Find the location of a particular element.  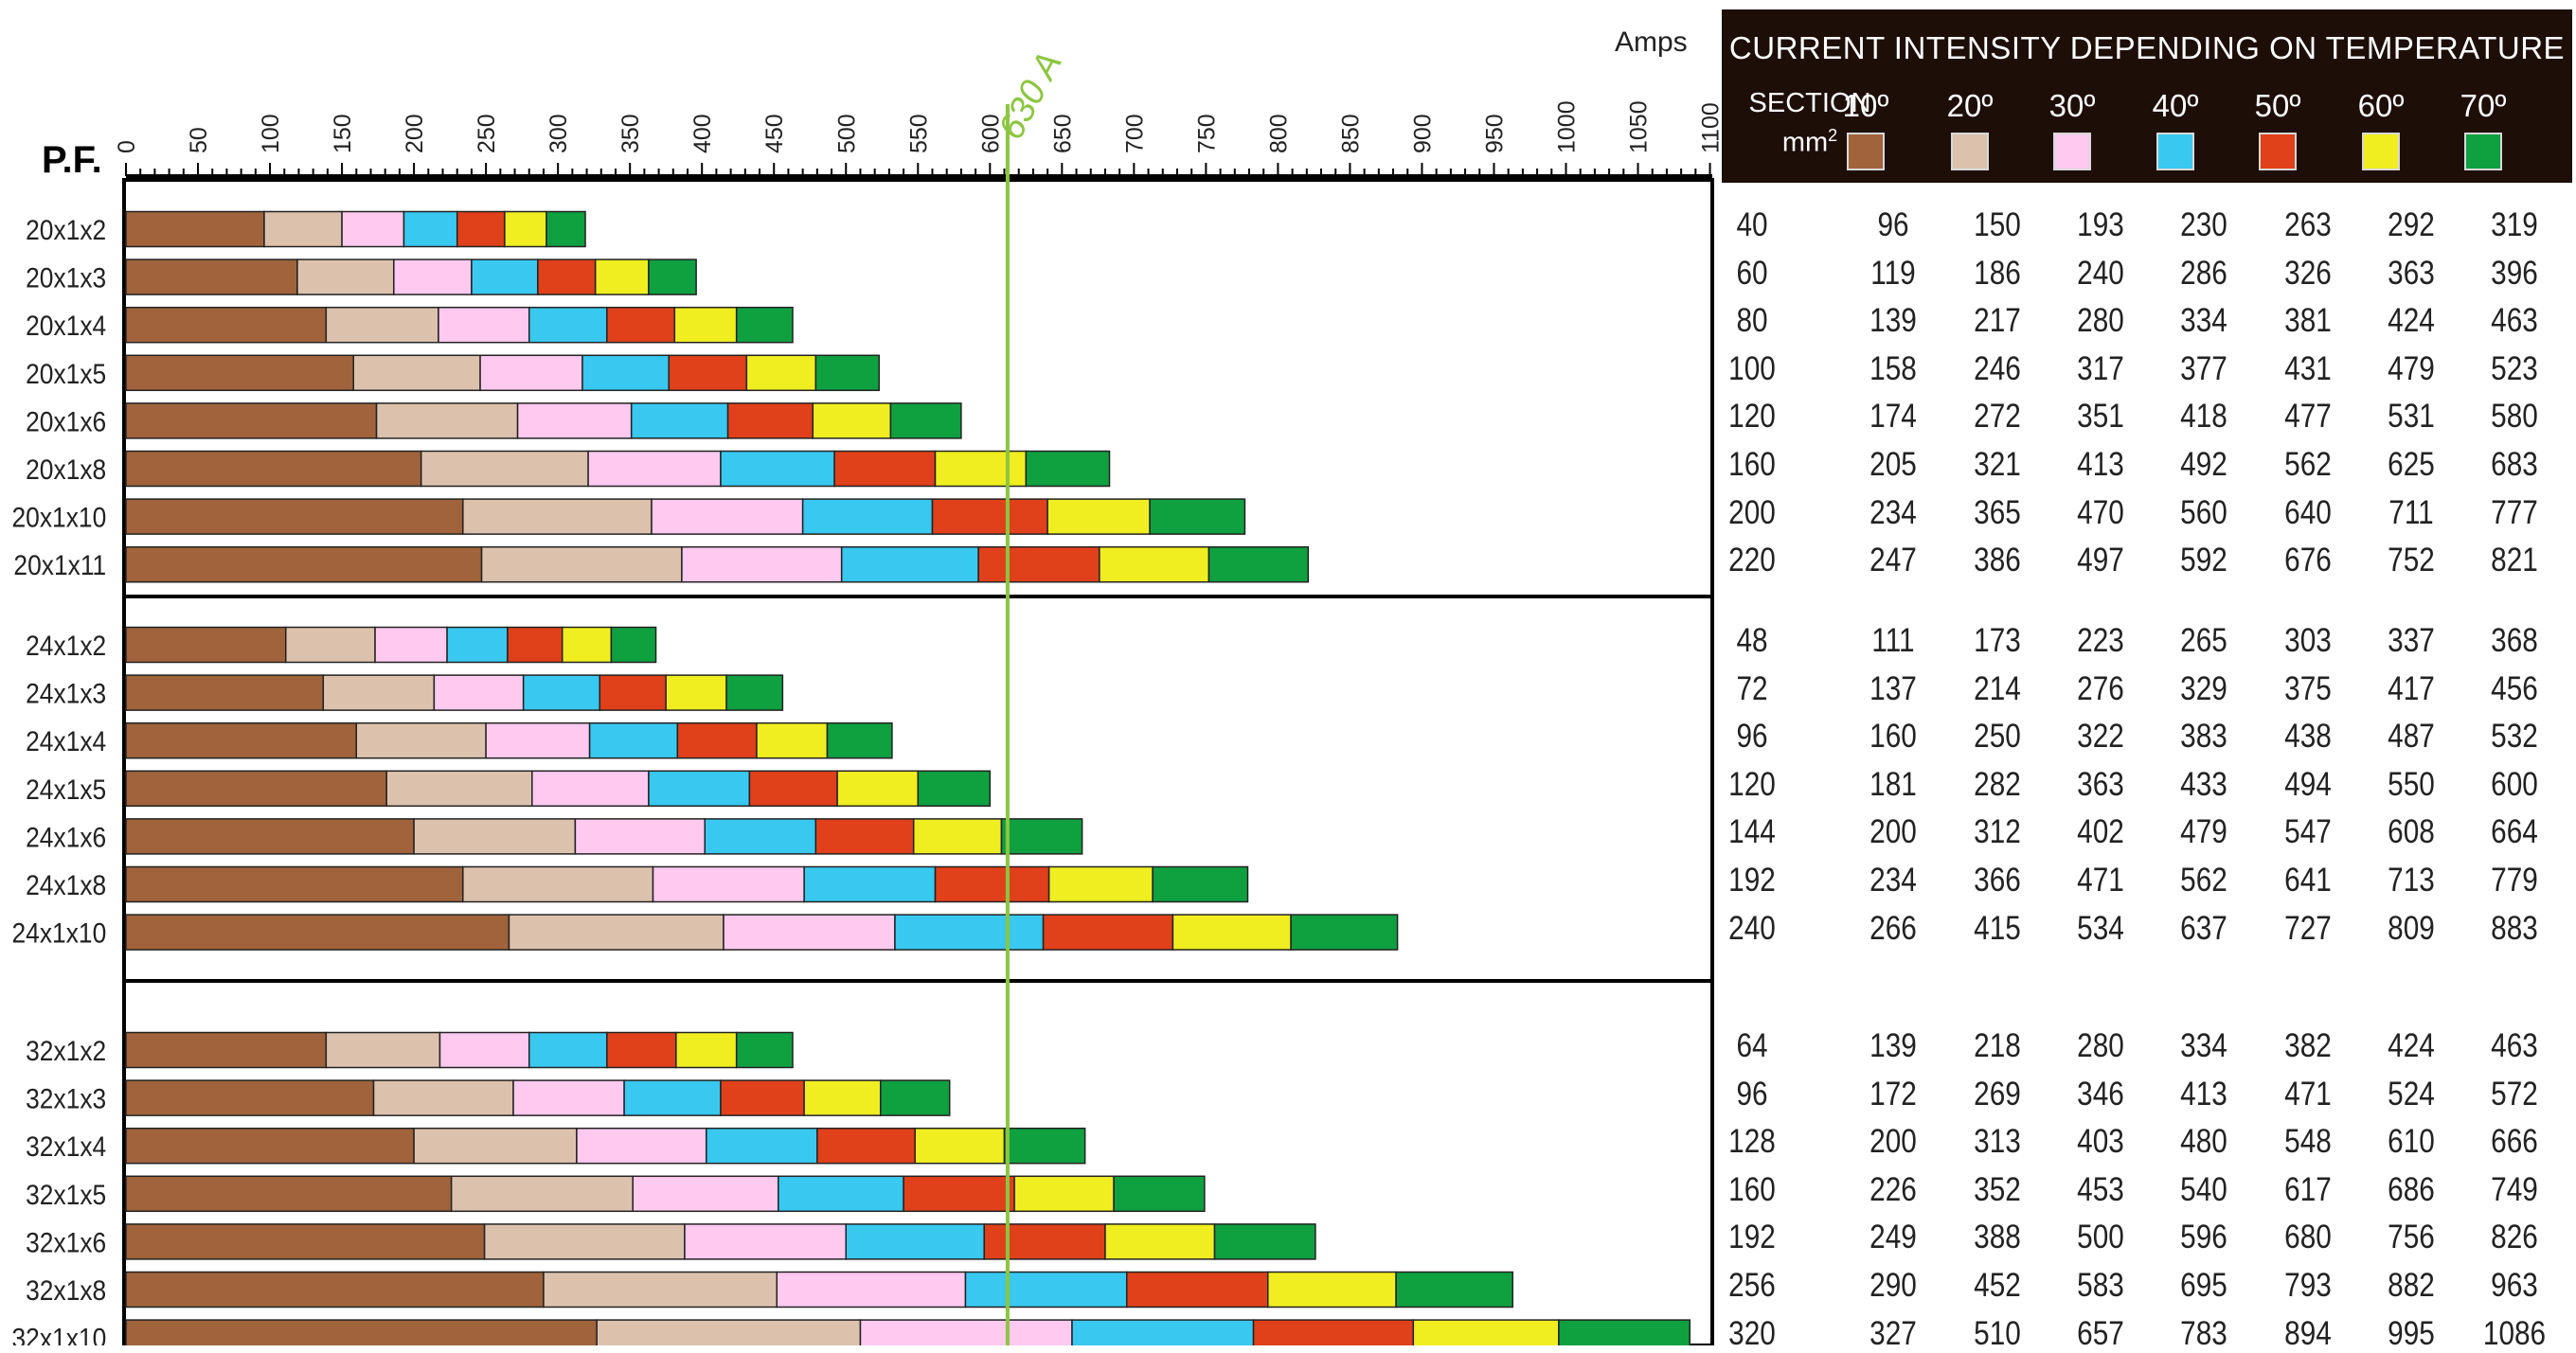

temperature-label: 30º is located at coordinates (2072, 105).